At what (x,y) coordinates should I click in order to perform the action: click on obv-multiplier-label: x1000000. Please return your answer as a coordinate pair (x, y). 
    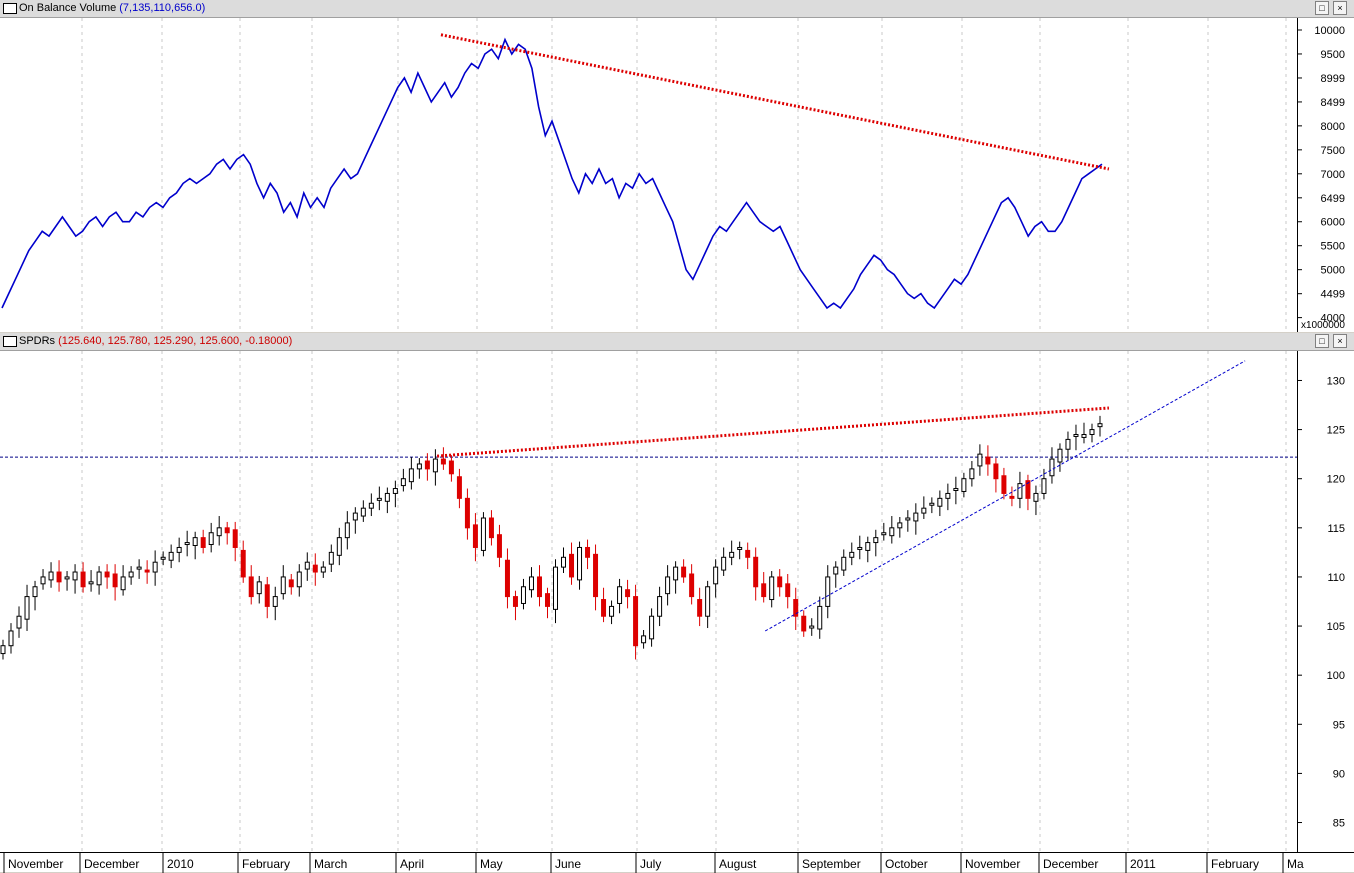
    Looking at the image, I should click on (1323, 325).